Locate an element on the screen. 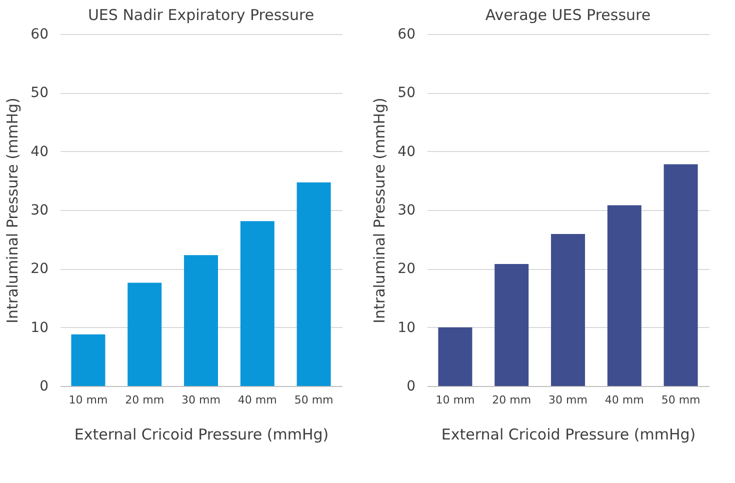 This screenshot has width=735, height=483. chart-title: Average UES Pressure is located at coordinates (568, 15).